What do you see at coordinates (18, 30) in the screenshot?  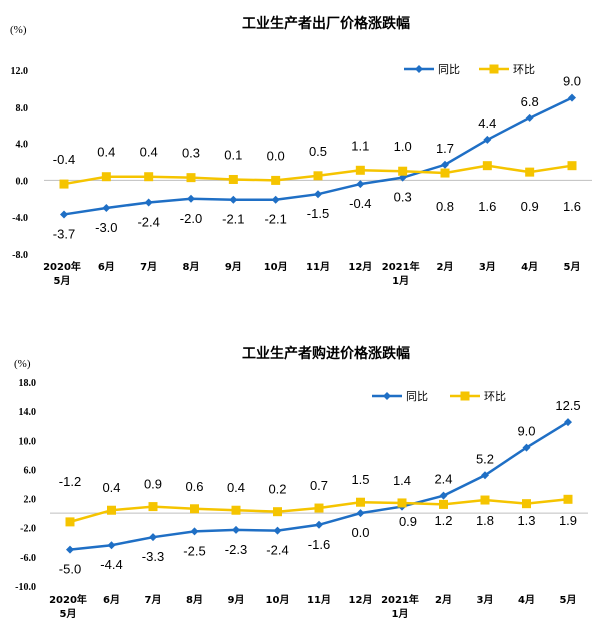 I see `y-axis-unit: (%)` at bounding box center [18, 30].